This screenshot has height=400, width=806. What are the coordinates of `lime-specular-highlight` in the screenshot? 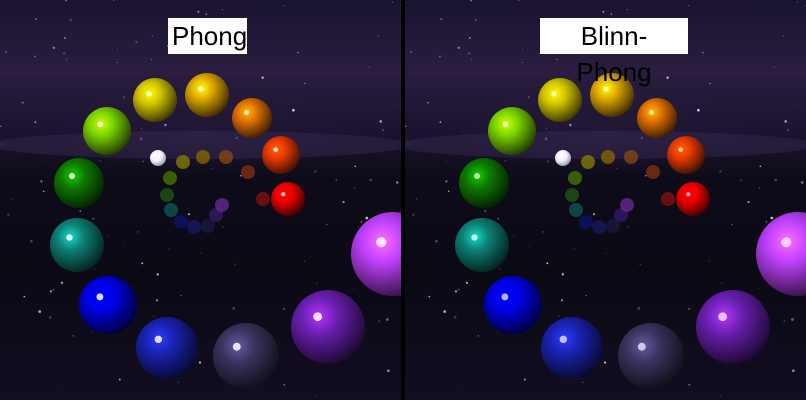 It's located at (505, 124).